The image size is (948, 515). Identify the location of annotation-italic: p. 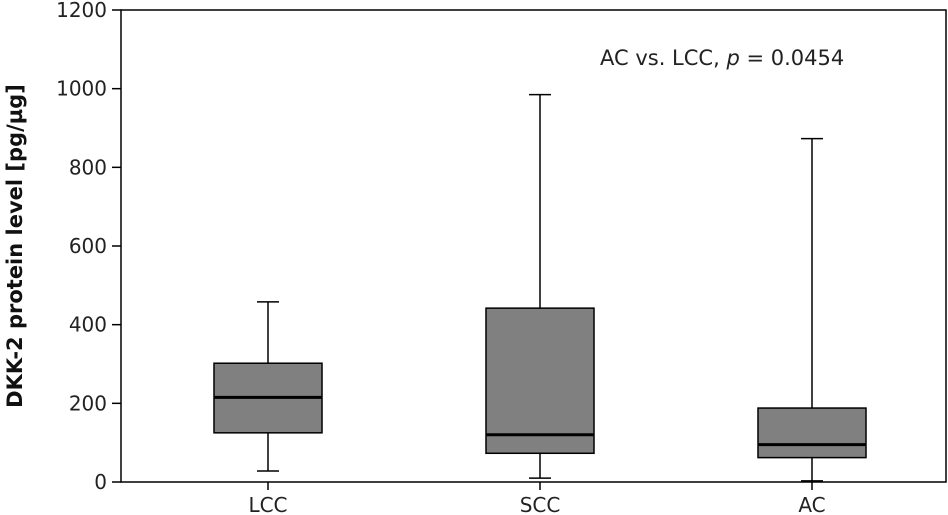
(732, 58).